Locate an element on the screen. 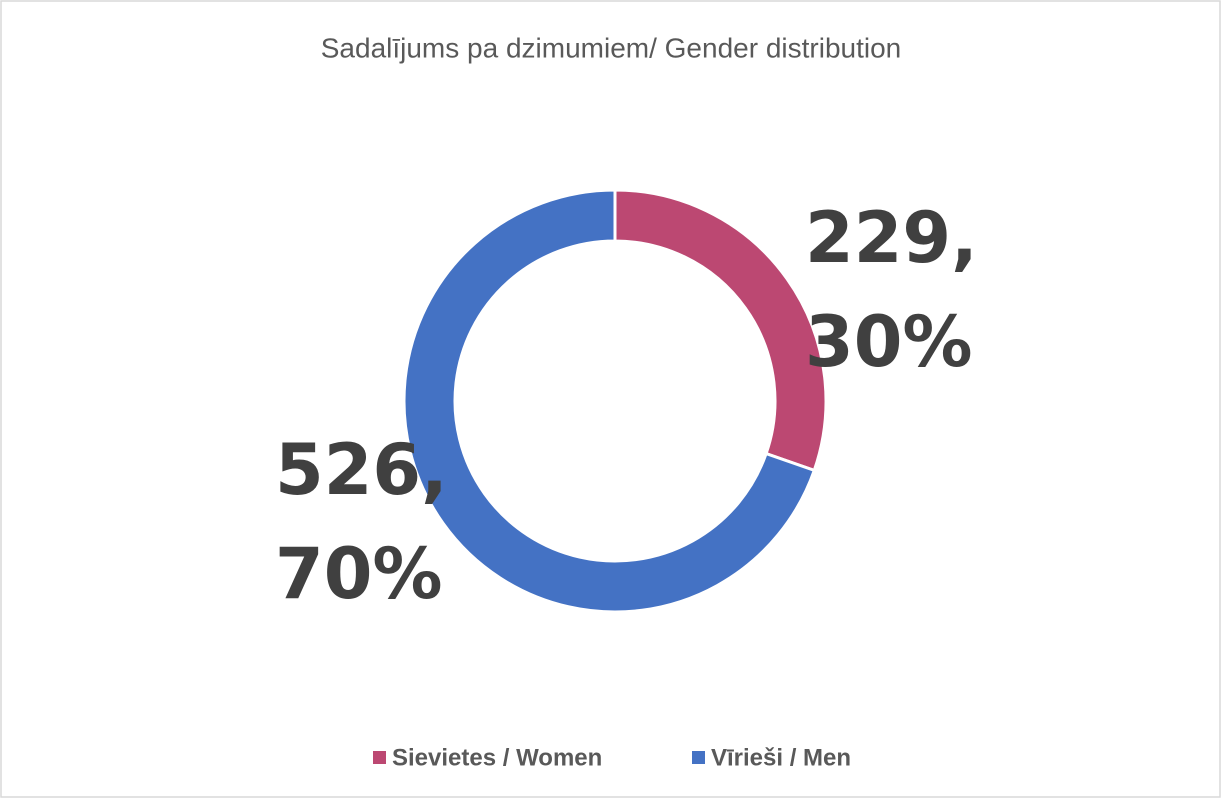  data-label: 229, 30% is located at coordinates (891, 290).